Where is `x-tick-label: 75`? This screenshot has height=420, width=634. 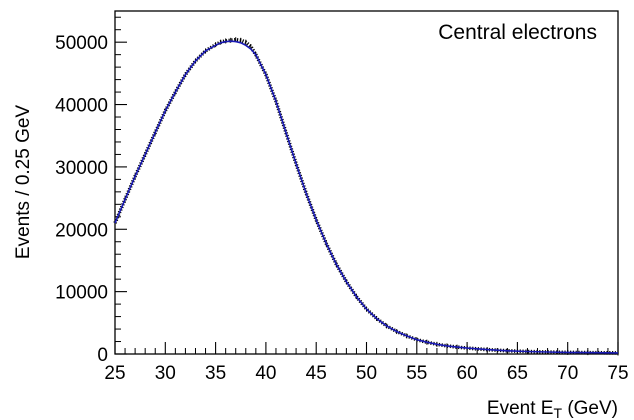 x-tick-label: 75 is located at coordinates (617, 373).